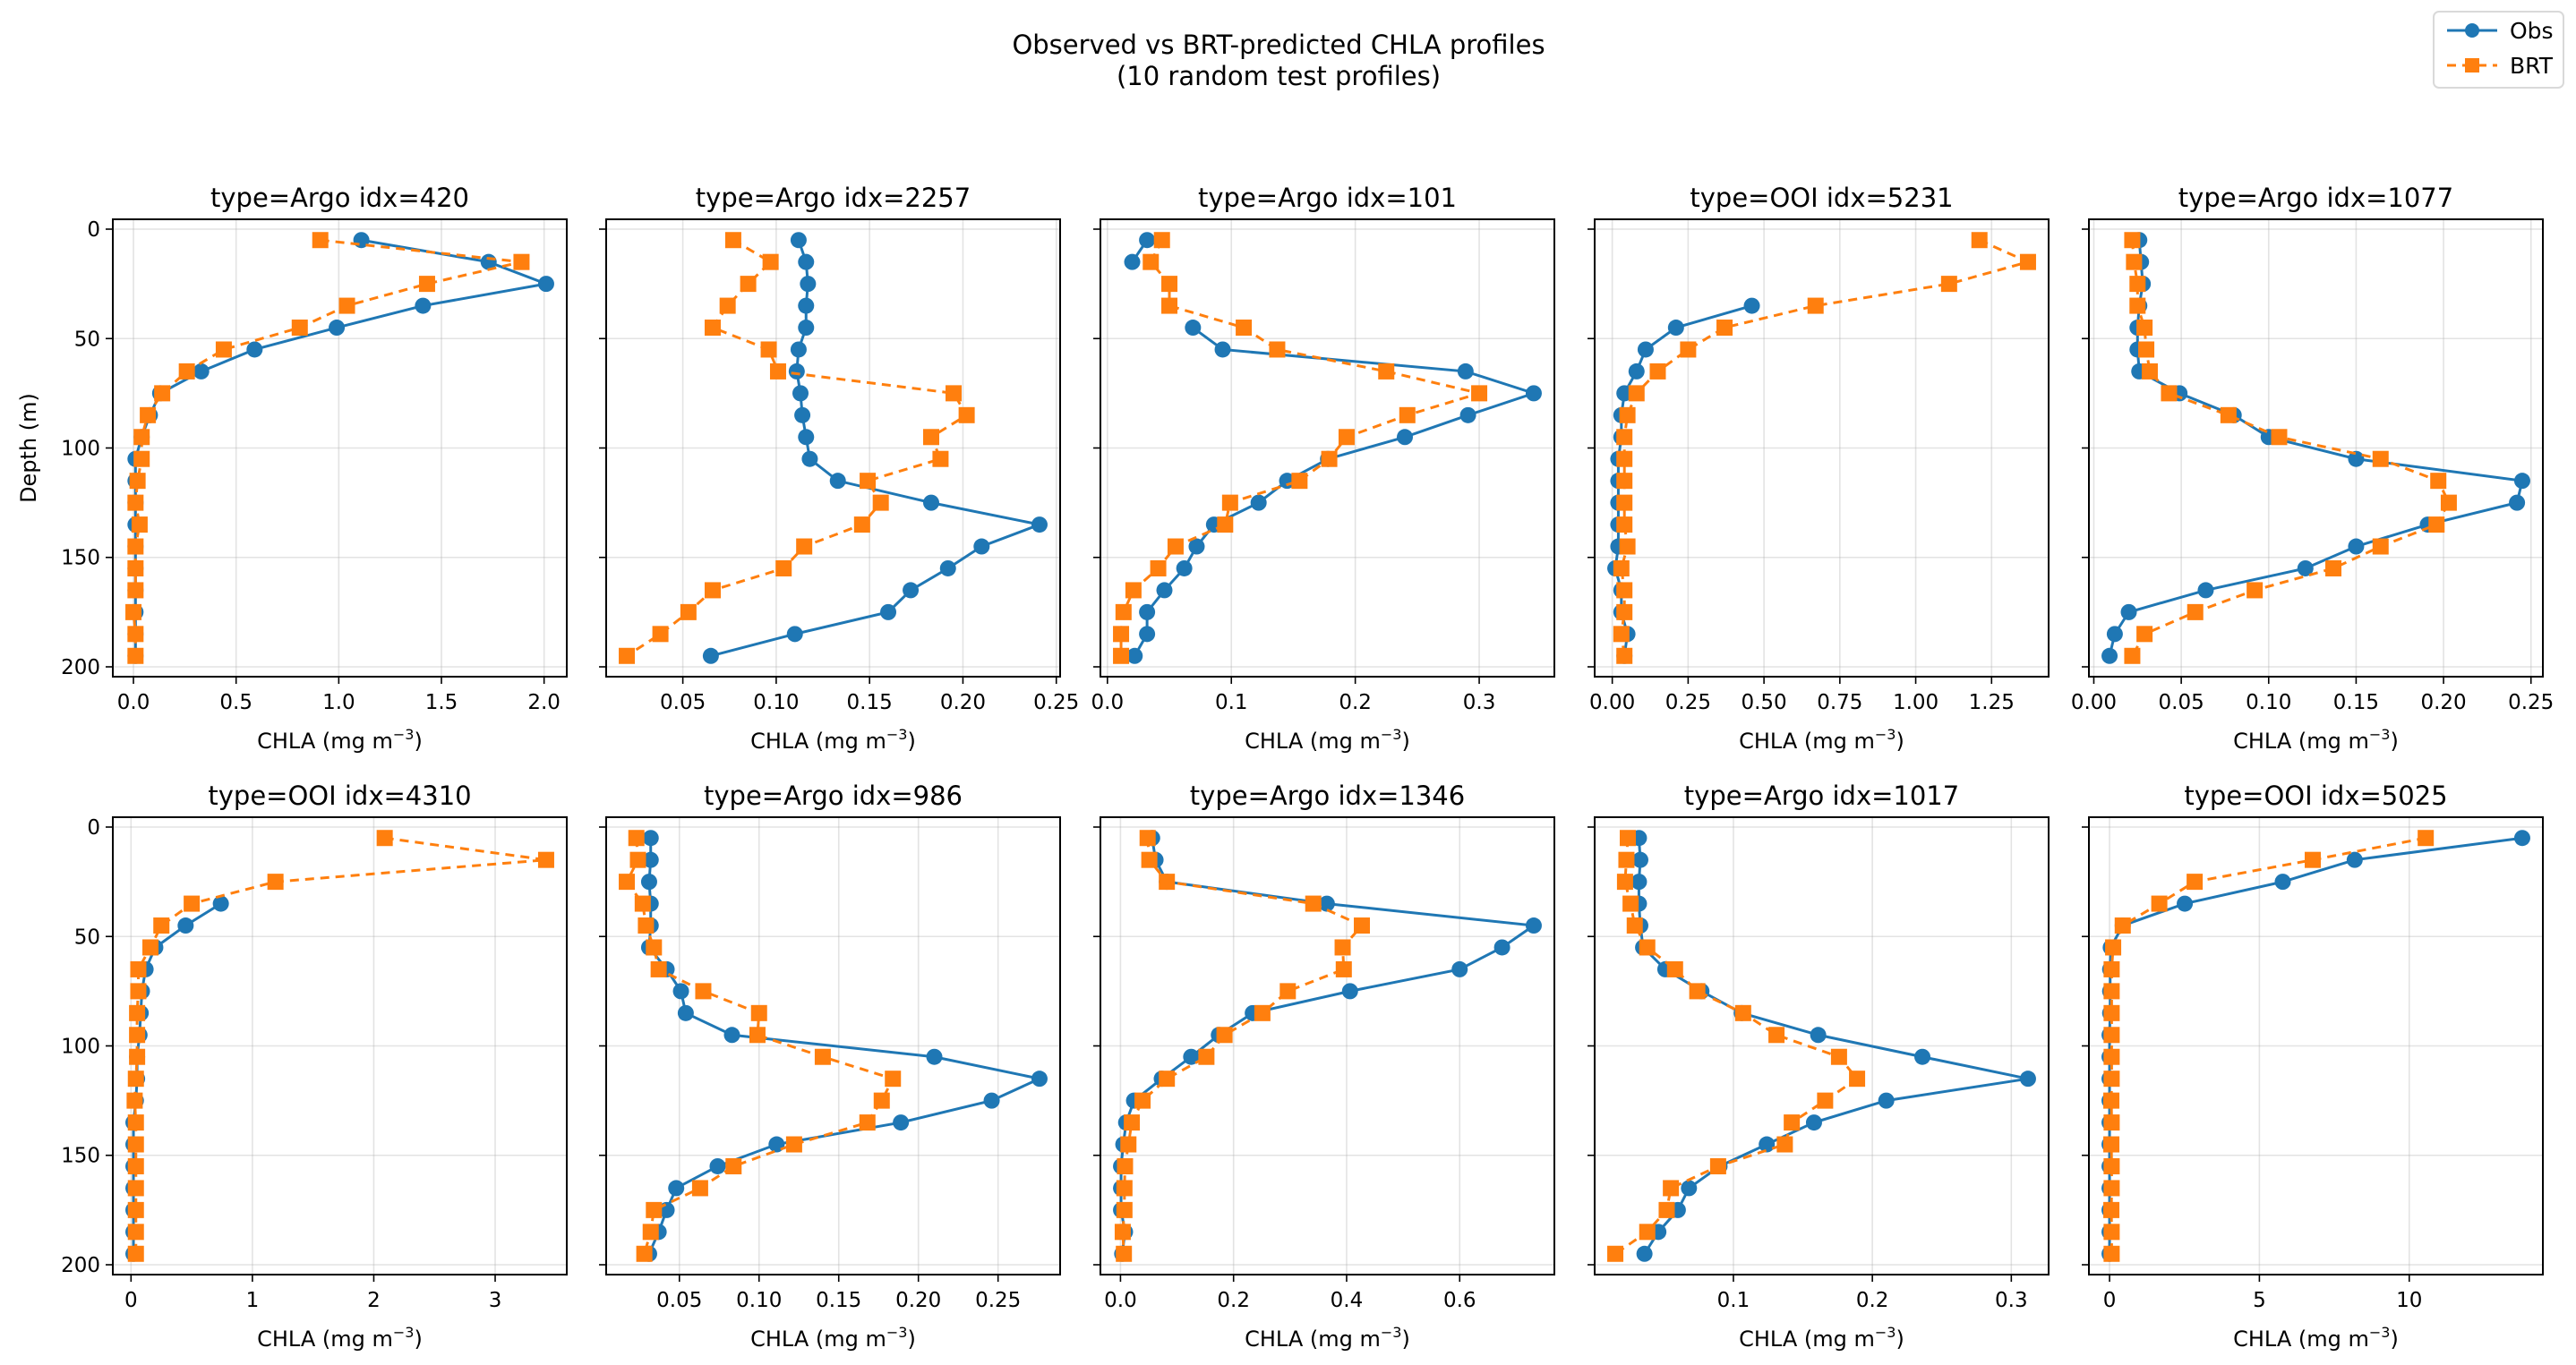  I want to click on x-axis-label-close: ), so click(1405, 741).